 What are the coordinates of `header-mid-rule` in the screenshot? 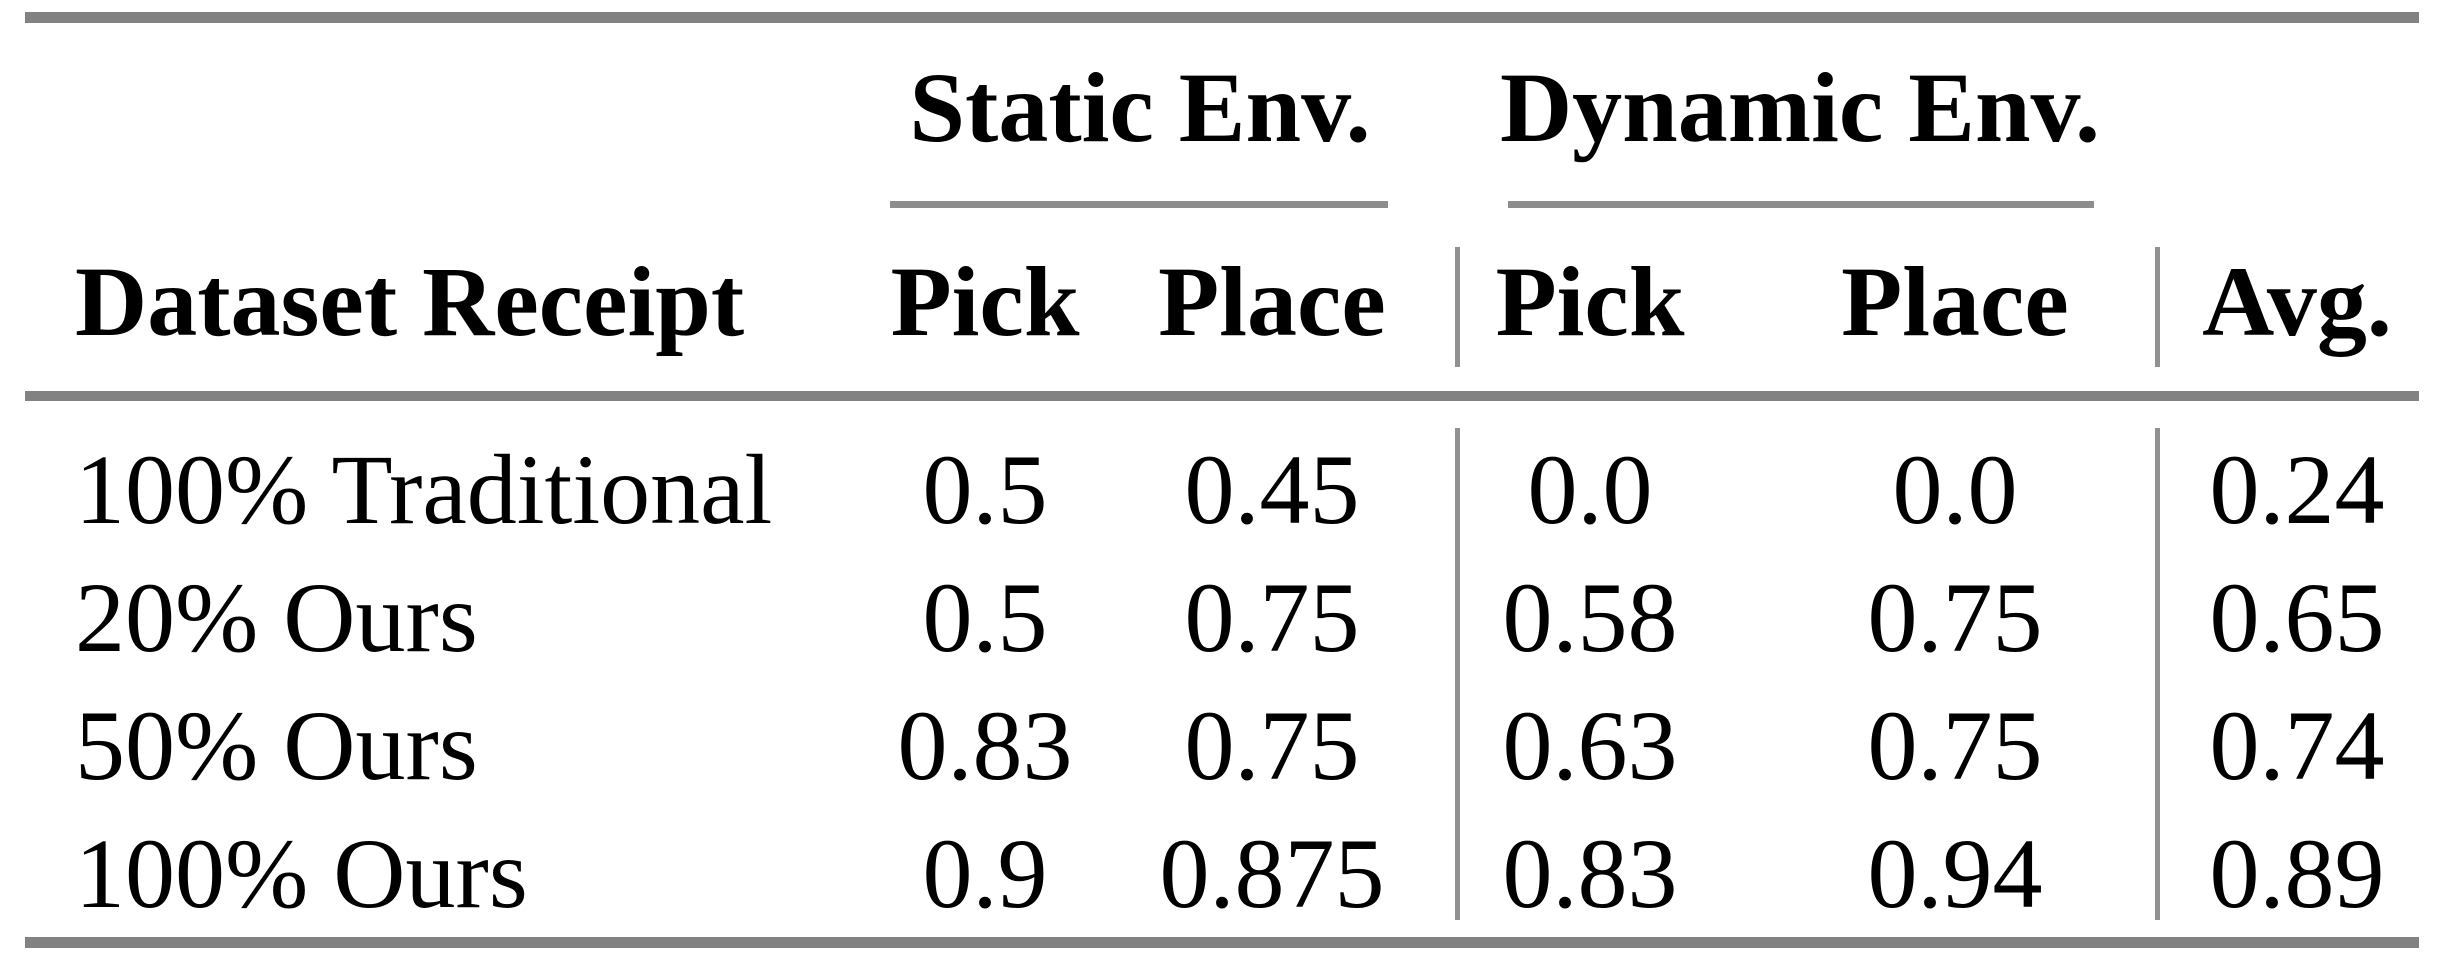 It's located at (1222, 396).